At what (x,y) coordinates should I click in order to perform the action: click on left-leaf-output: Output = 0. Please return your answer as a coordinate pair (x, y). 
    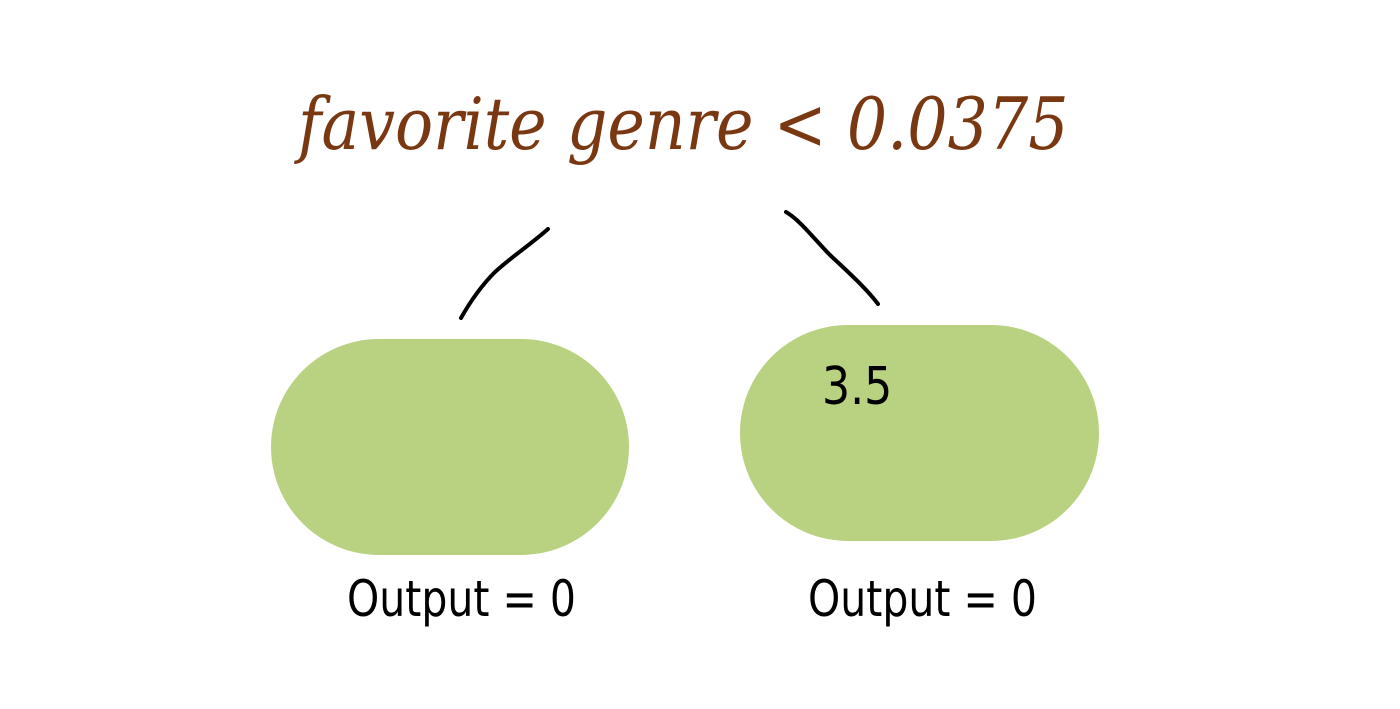
    Looking at the image, I should click on (461, 599).